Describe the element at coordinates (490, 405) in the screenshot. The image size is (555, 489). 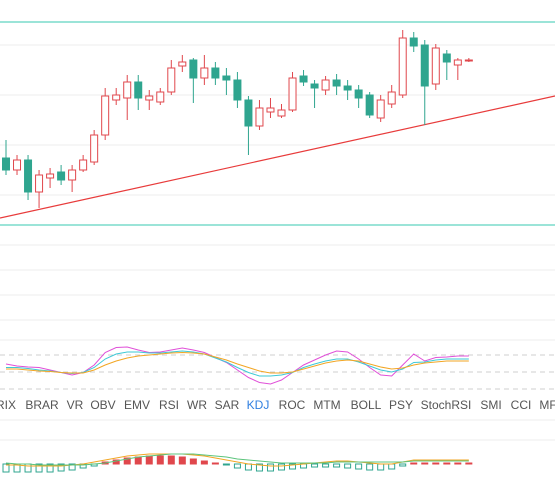
I see `indicator-tab: SMI` at that location.